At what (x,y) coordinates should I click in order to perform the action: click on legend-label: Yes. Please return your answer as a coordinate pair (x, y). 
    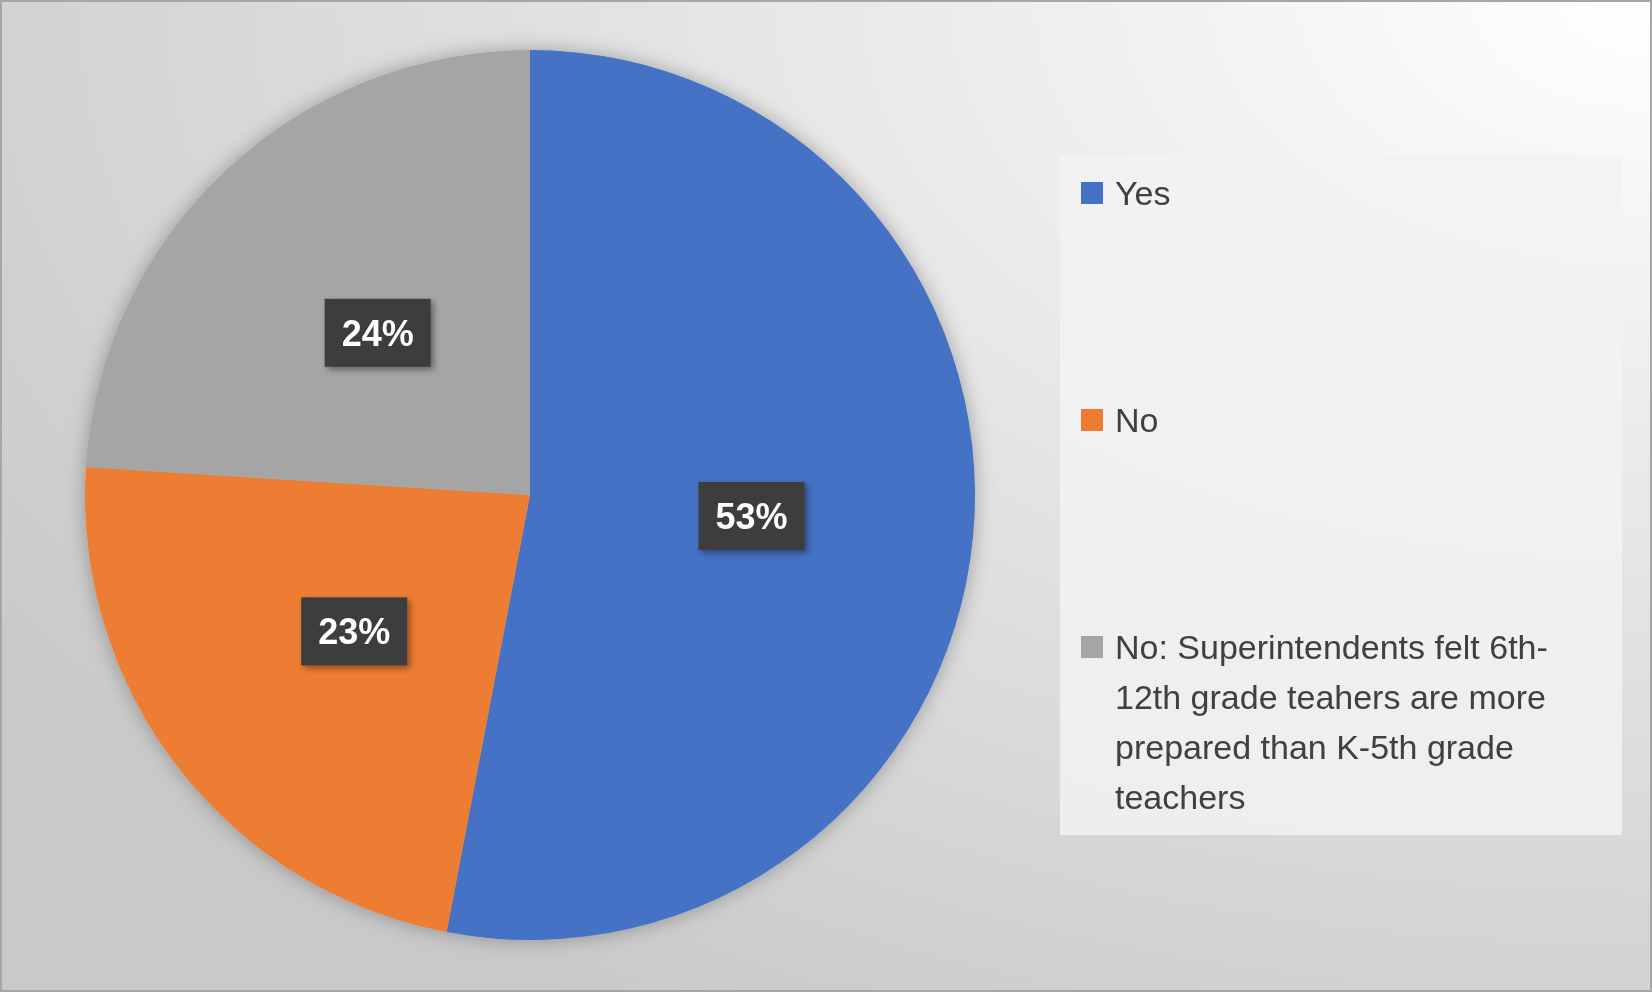
    Looking at the image, I should click on (1143, 192).